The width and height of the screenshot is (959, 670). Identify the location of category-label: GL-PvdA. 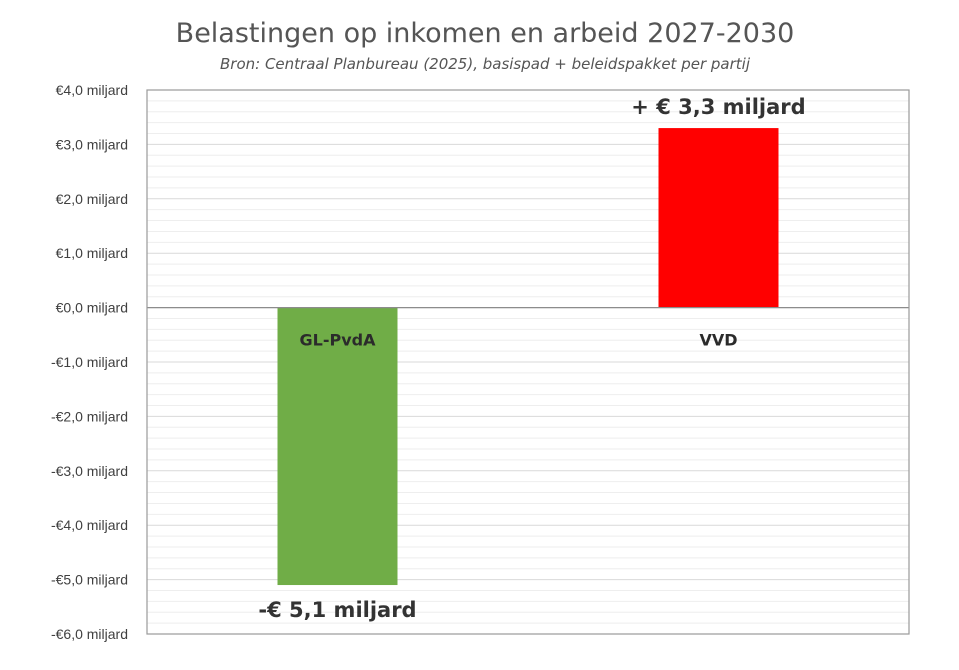
(338, 340).